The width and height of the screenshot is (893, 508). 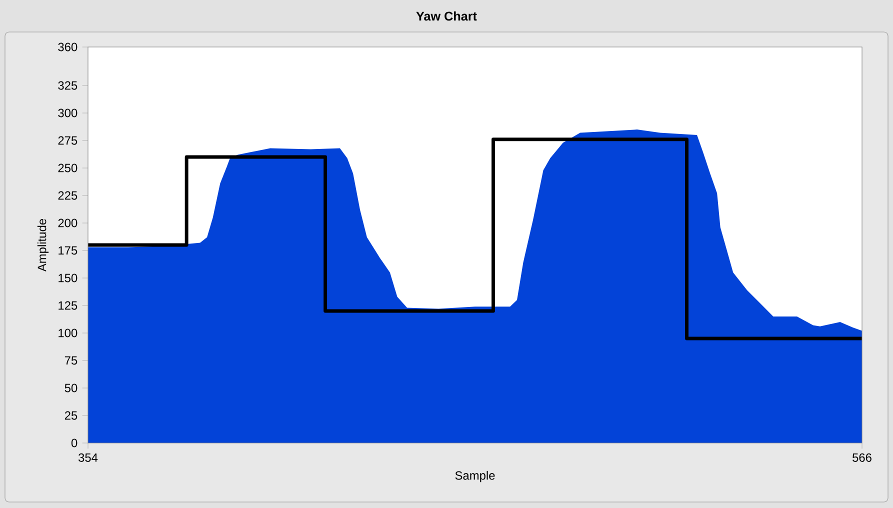 I want to click on y-tick-label: 0, so click(x=74, y=443).